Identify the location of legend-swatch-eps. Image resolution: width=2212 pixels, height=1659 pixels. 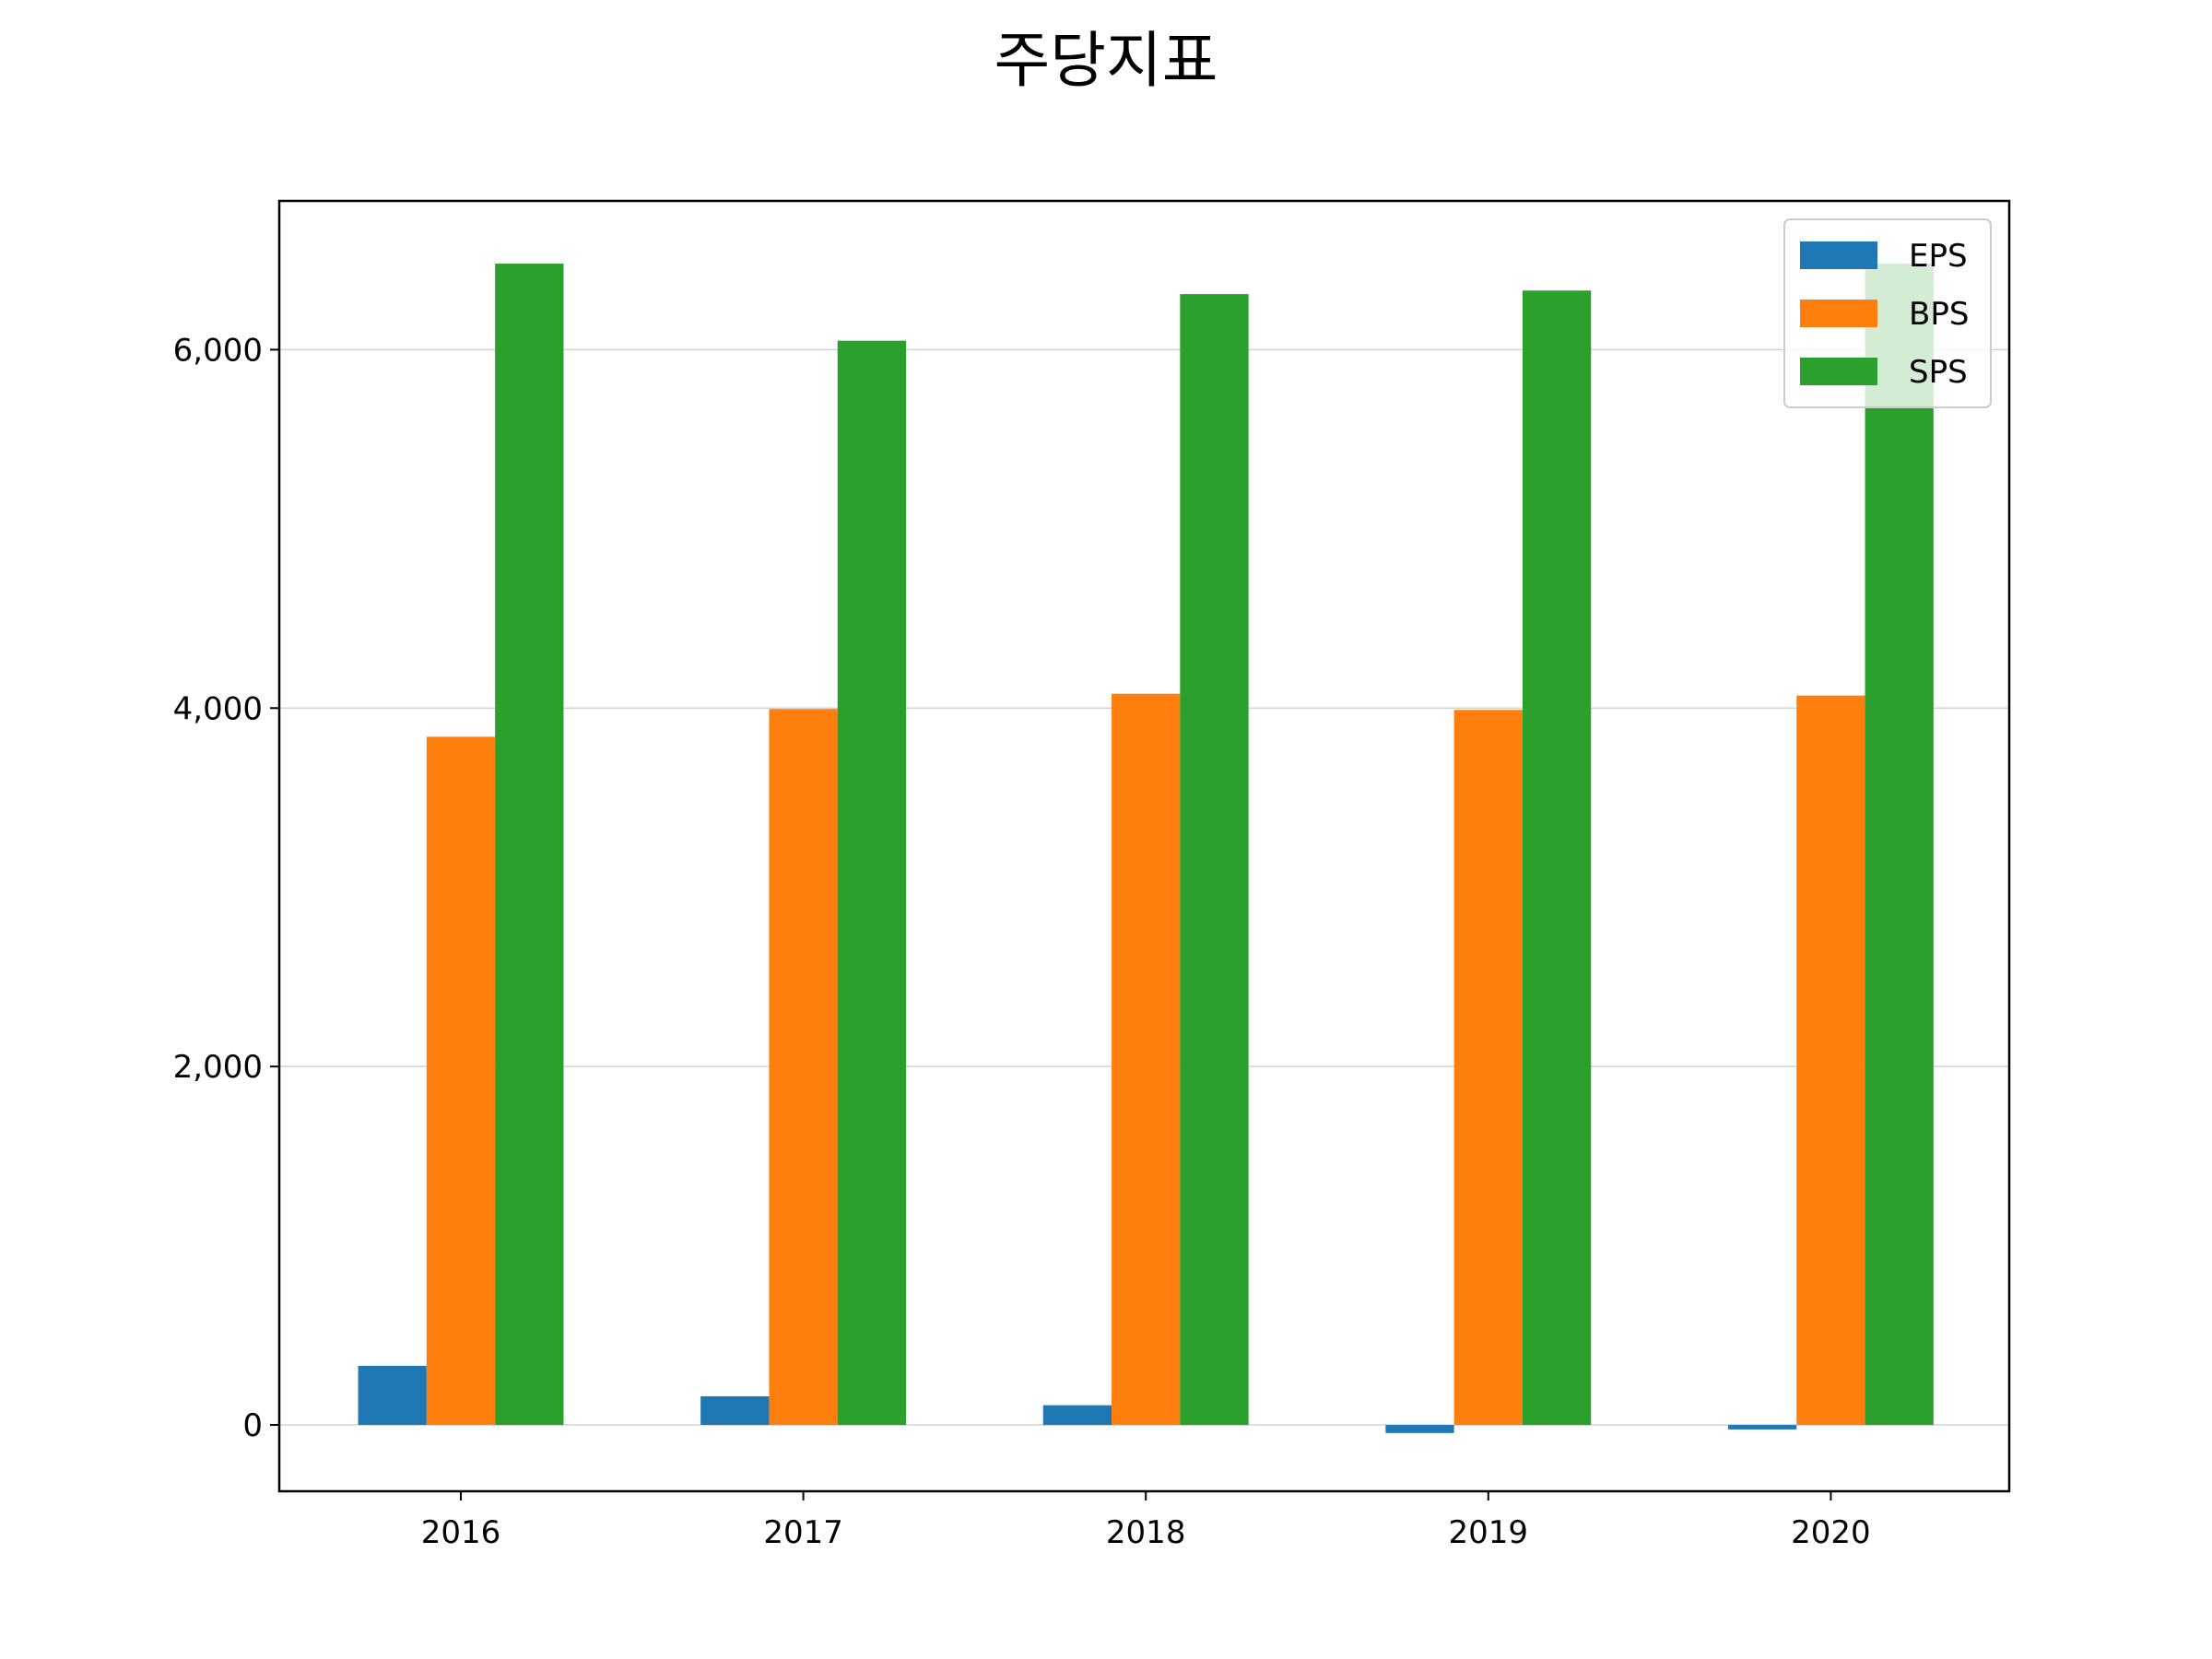
(1838, 255).